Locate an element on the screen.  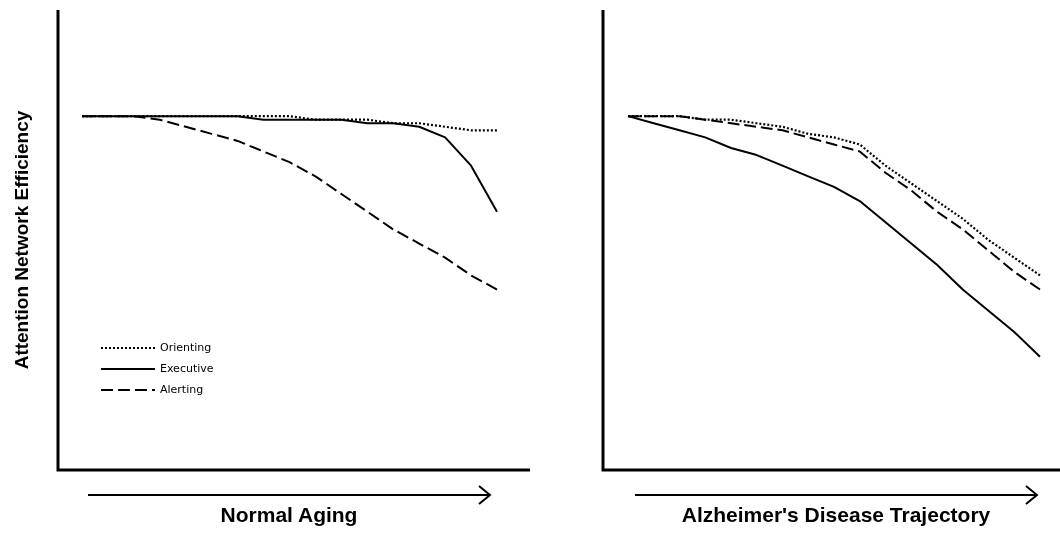
x-axis-title: Alzheimer's Disease Trajectory is located at coordinates (836, 515).